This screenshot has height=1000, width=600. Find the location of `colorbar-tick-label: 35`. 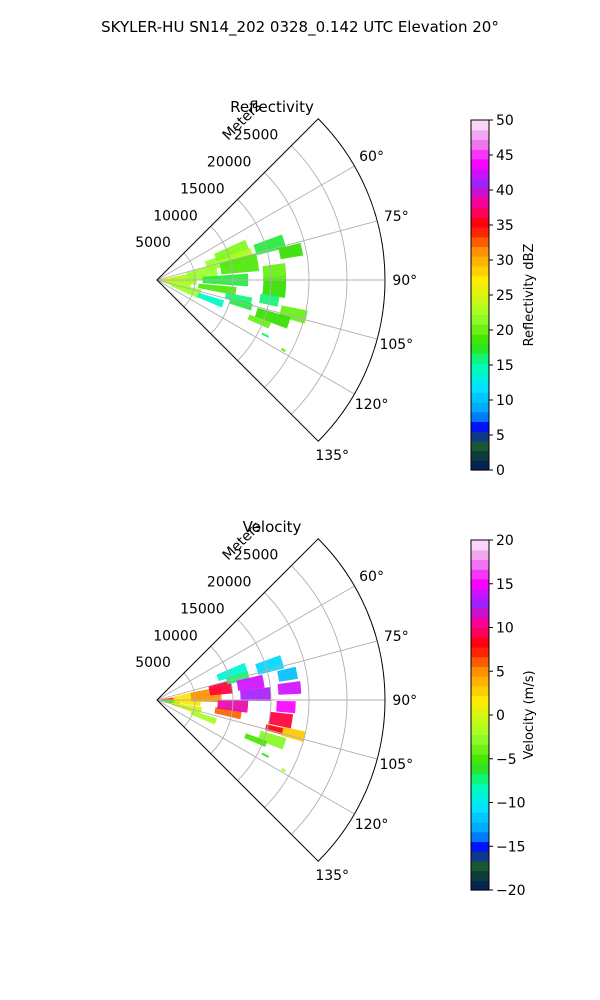

colorbar-tick-label: 35 is located at coordinates (505, 226).